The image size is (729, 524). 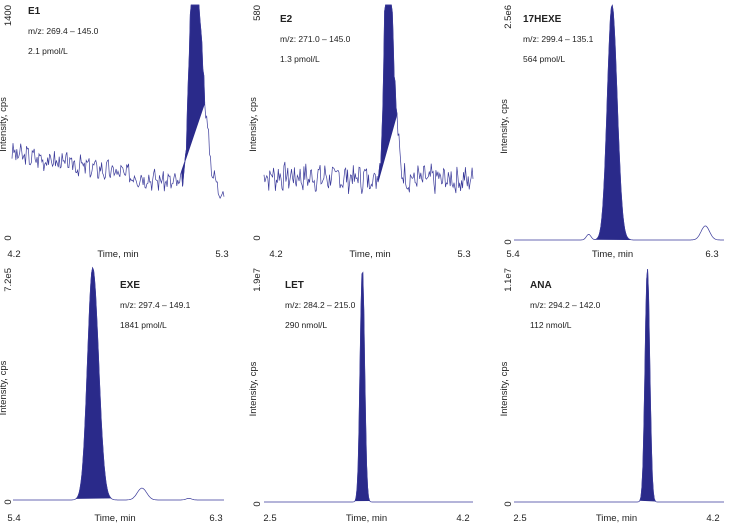 I want to click on analyte-name: E2, so click(x=286, y=19).